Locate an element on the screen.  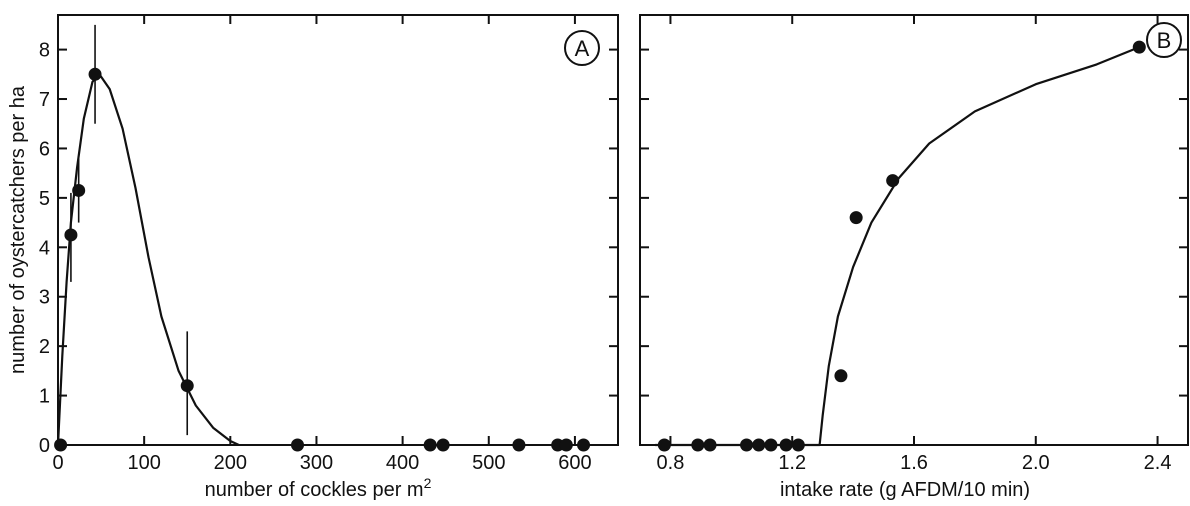
panel-b-x-tick-label: 1.6 is located at coordinates (914, 463).